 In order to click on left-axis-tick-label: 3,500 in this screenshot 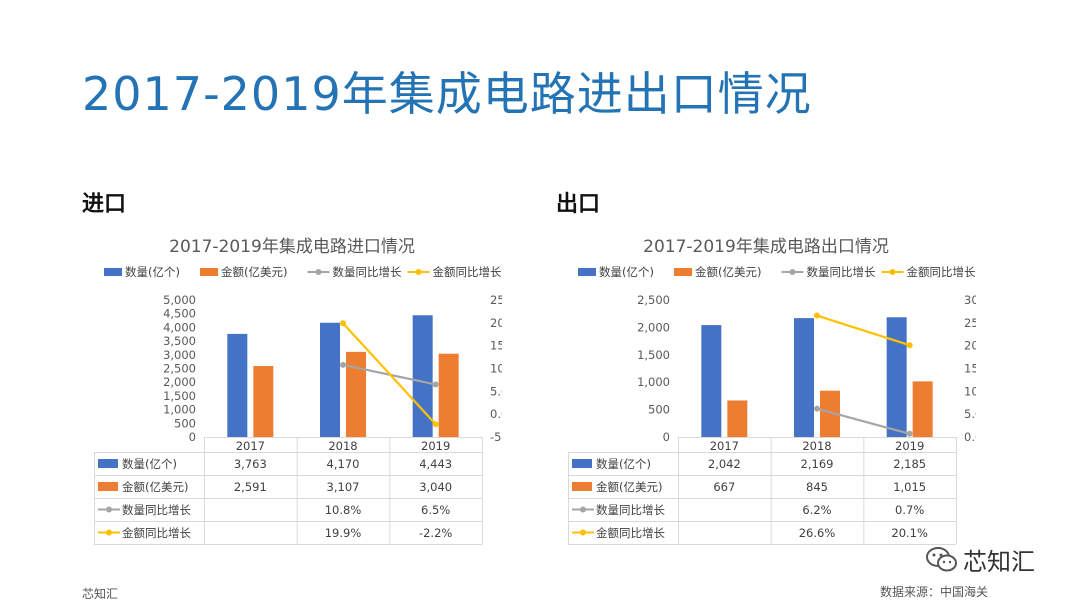, I will do `click(179, 341)`.